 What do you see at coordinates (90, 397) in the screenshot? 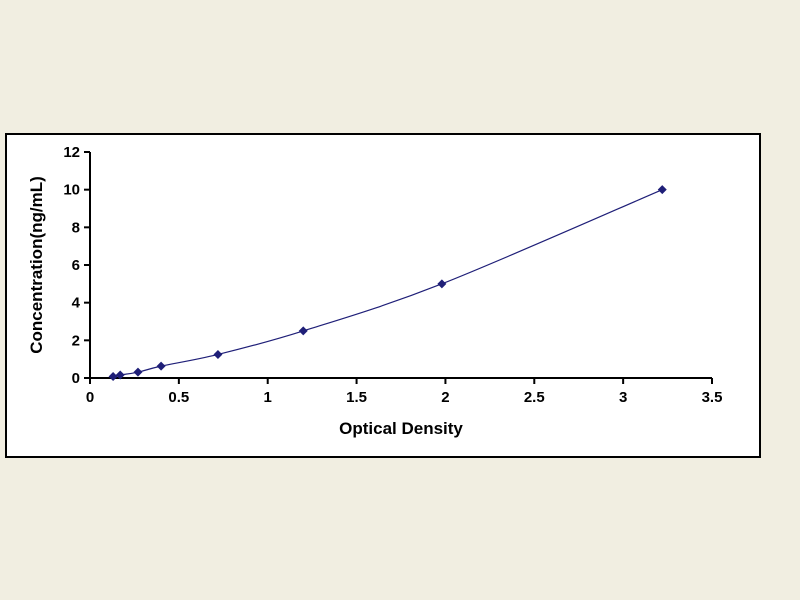
I see `x-tick-label: 0` at bounding box center [90, 397].